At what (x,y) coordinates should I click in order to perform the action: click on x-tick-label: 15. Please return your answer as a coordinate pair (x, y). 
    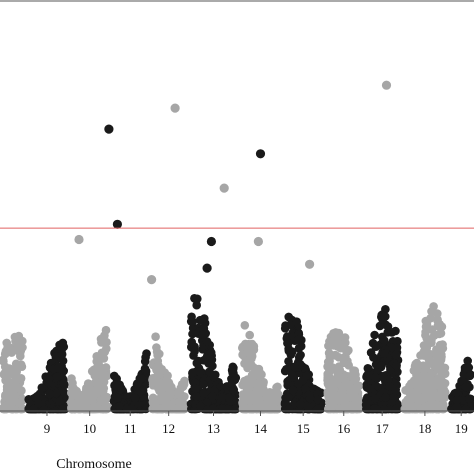
    Looking at the image, I should click on (303, 428).